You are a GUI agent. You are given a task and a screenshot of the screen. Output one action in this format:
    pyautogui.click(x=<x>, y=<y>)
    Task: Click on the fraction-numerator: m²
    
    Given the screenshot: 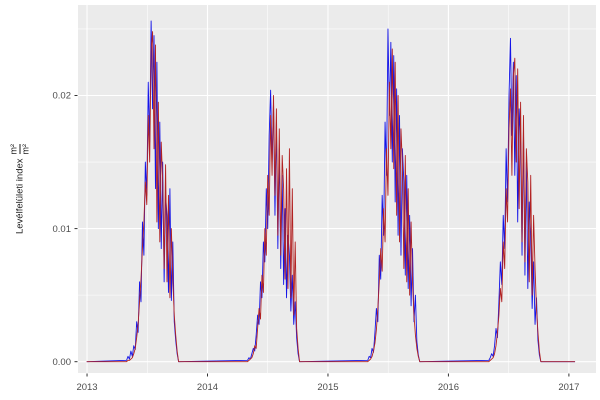 What is the action you would take?
    pyautogui.click(x=13, y=149)
    